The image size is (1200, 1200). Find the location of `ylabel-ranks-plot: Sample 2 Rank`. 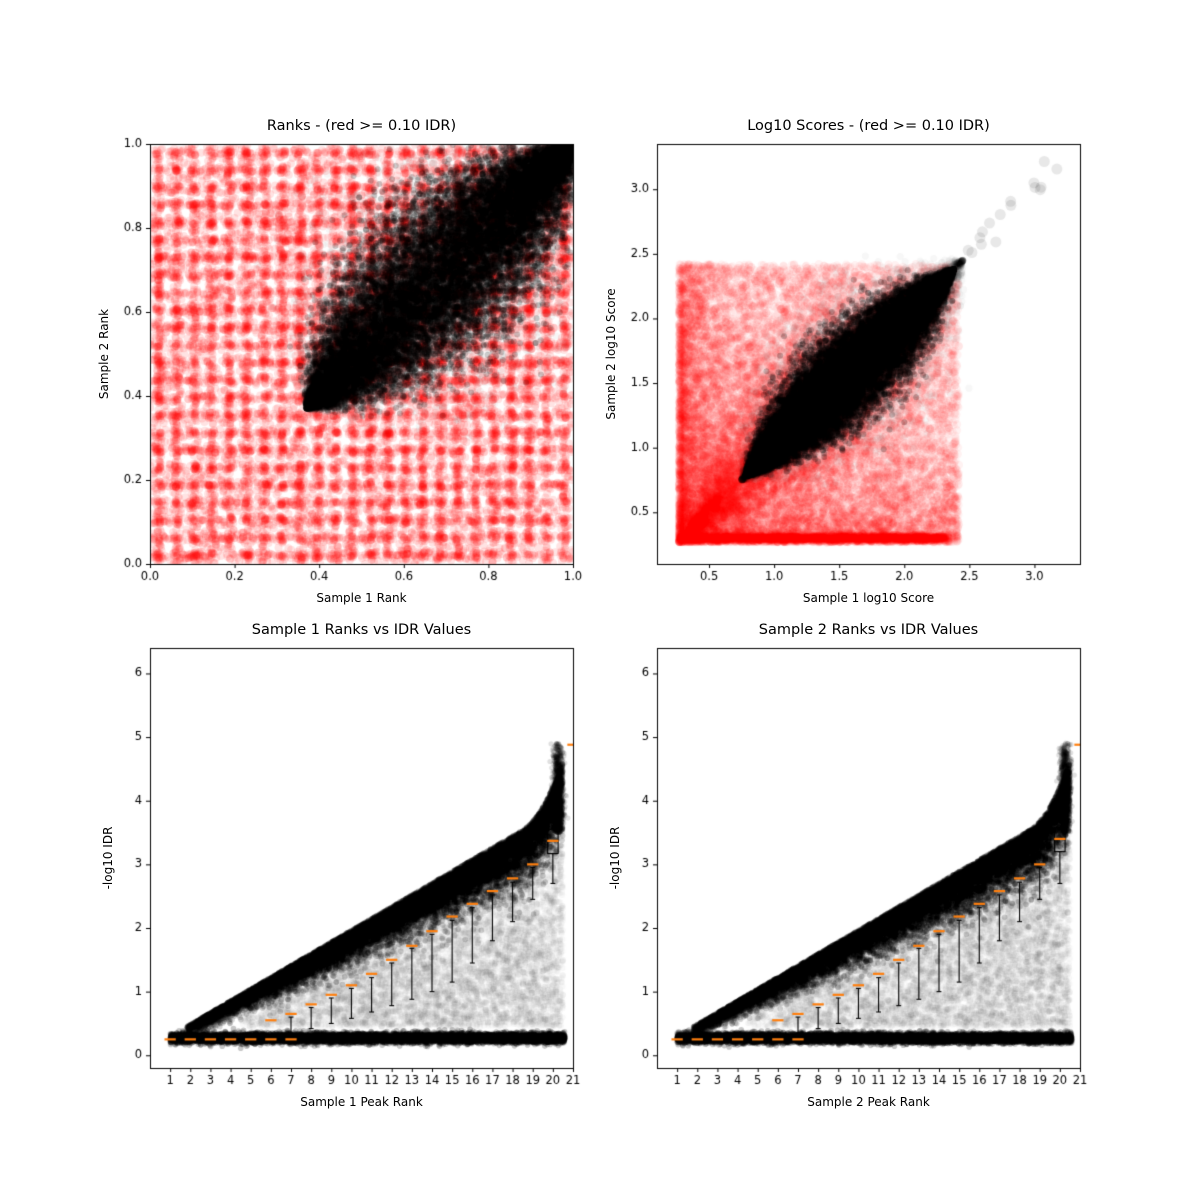

ylabel-ranks-plot: Sample 2 Rank is located at coordinates (104, 354).